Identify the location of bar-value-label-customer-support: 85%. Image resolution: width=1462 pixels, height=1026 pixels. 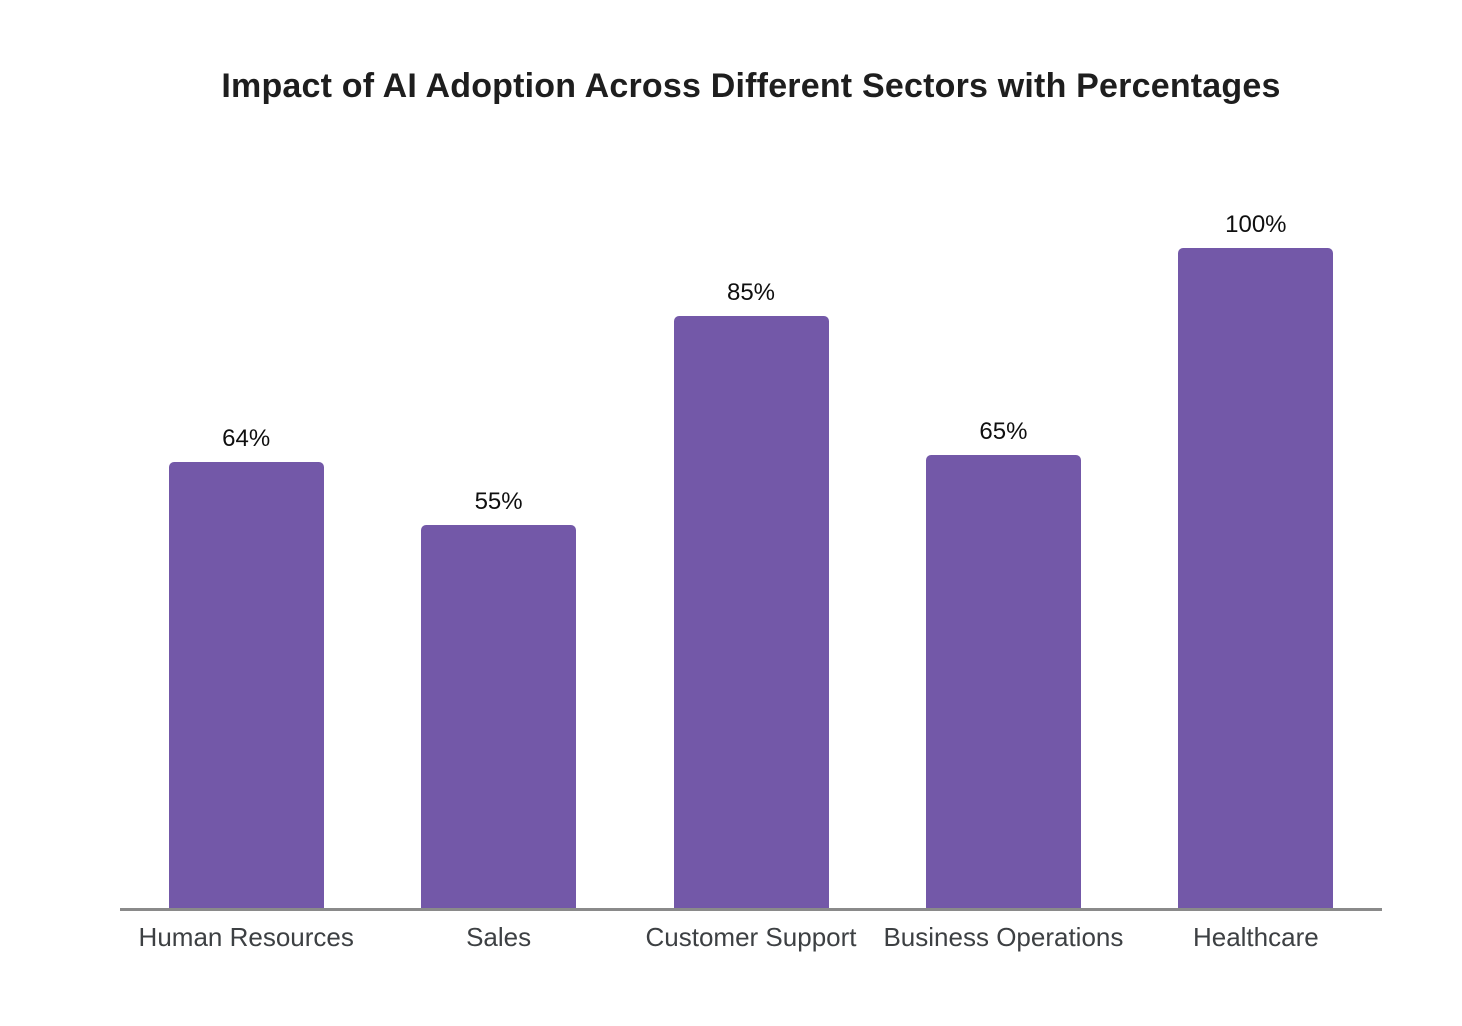
(751, 292).